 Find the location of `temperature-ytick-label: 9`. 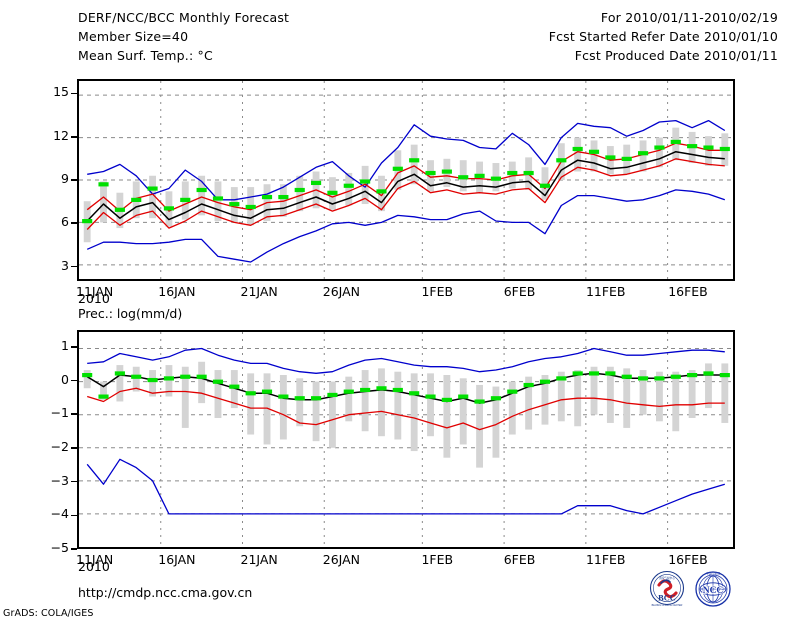

temperature-ytick-label: 9 is located at coordinates (65, 178).